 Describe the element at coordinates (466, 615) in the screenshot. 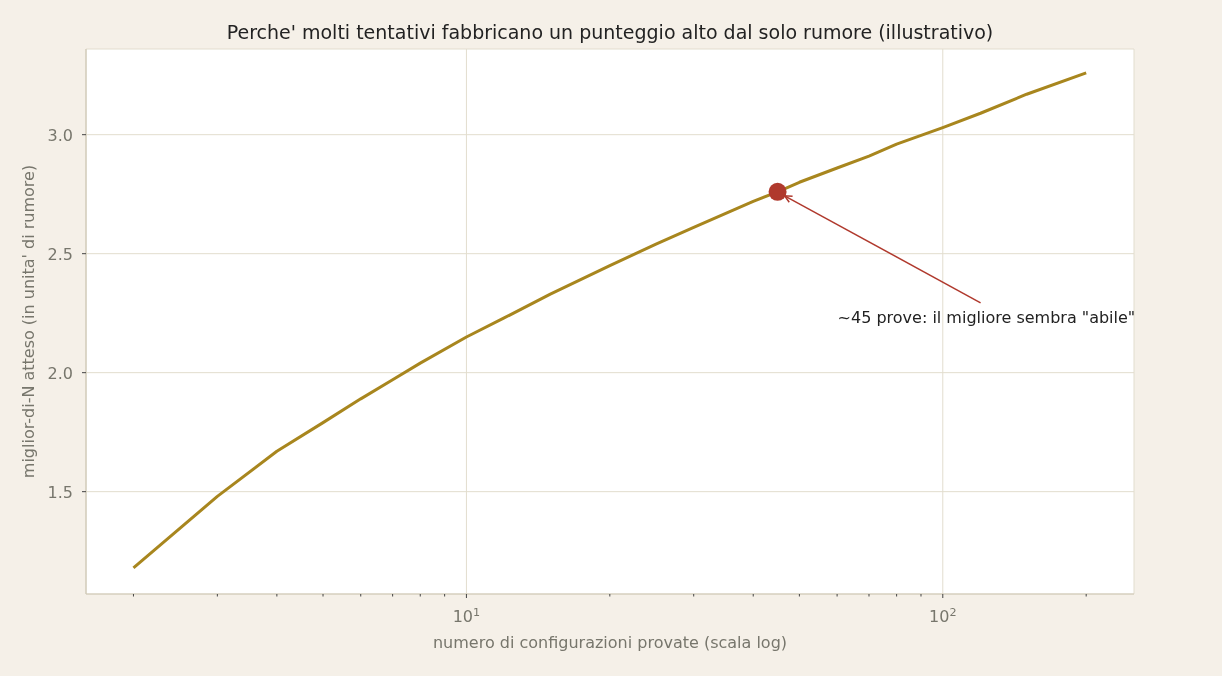

I see `x-tick-label: 10$^{1}$` at that location.